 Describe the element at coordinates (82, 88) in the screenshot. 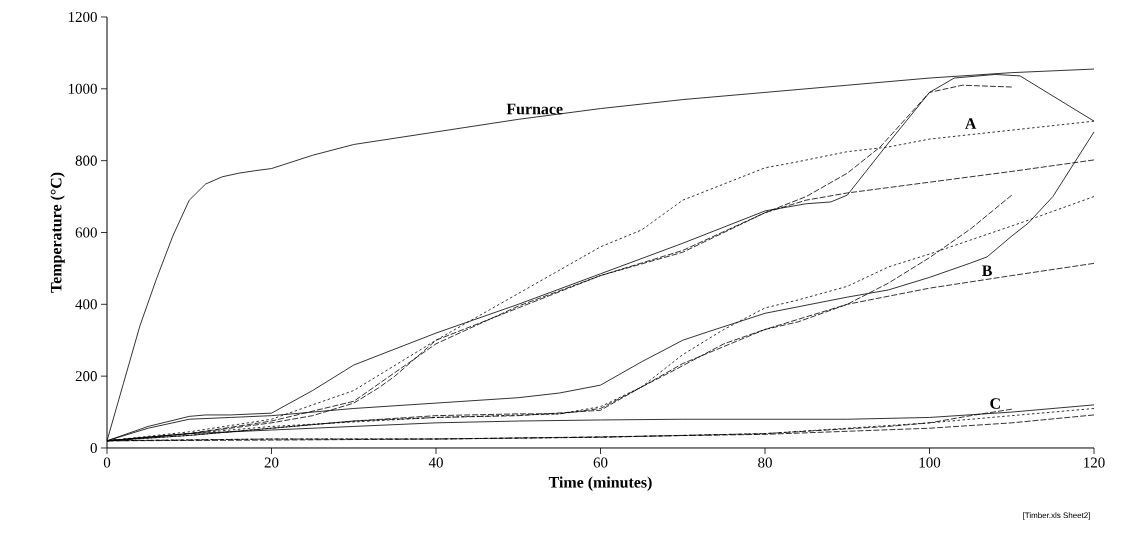

I see `y-tick-label: 1000` at that location.